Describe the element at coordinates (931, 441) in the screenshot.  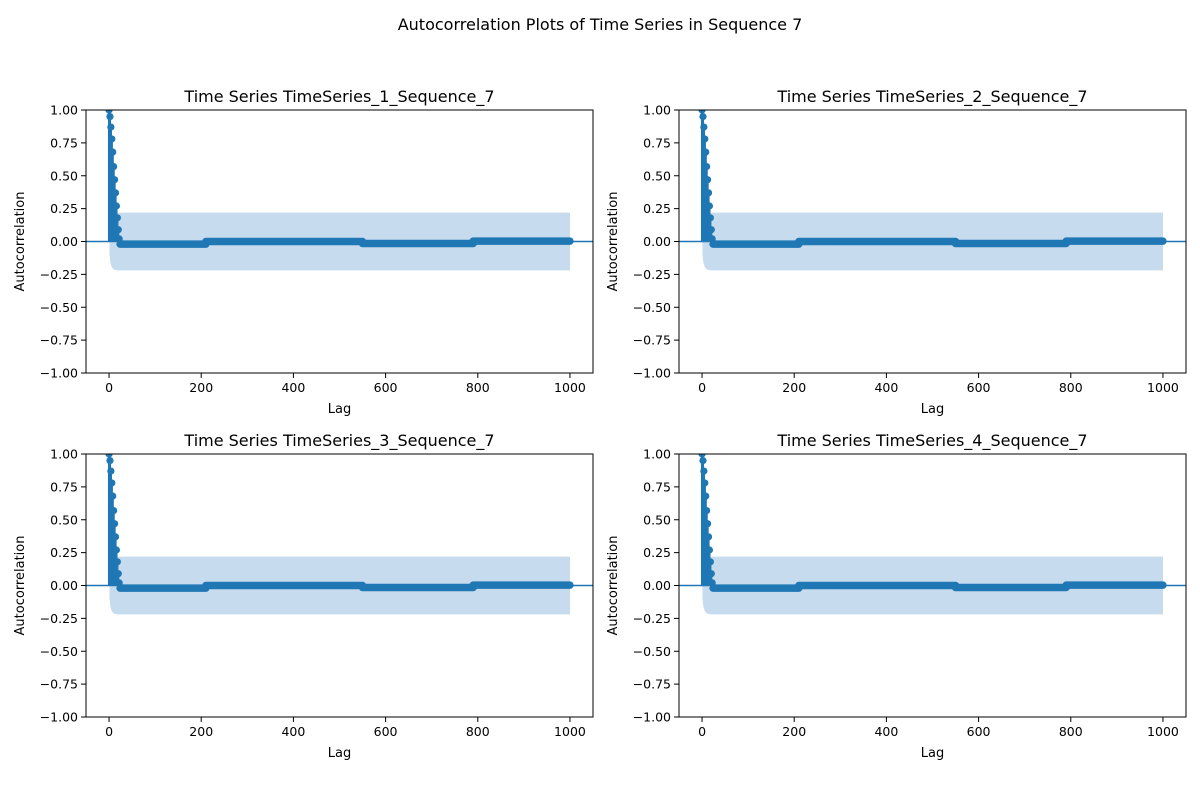
I see `panel-title: Time Series TimeSeries_4_Sequence_7` at that location.